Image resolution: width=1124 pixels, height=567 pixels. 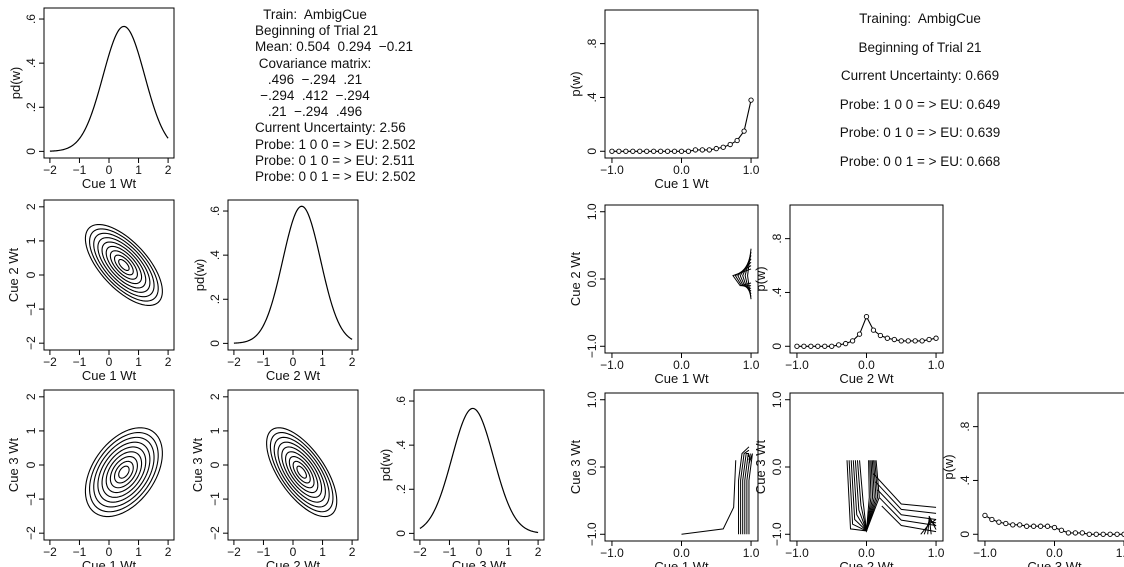 What do you see at coordinates (681, 378) in the screenshot?
I see `right-x-axis-label: Cue 1 Wt` at bounding box center [681, 378].